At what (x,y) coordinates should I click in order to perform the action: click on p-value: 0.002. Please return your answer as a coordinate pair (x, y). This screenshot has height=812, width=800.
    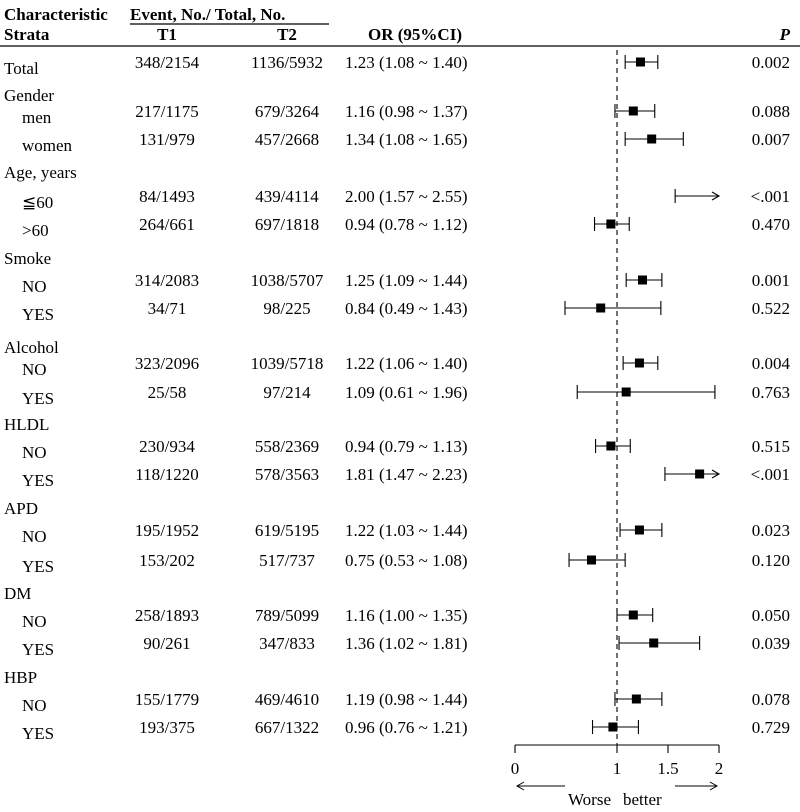
    Looking at the image, I should click on (771, 62).